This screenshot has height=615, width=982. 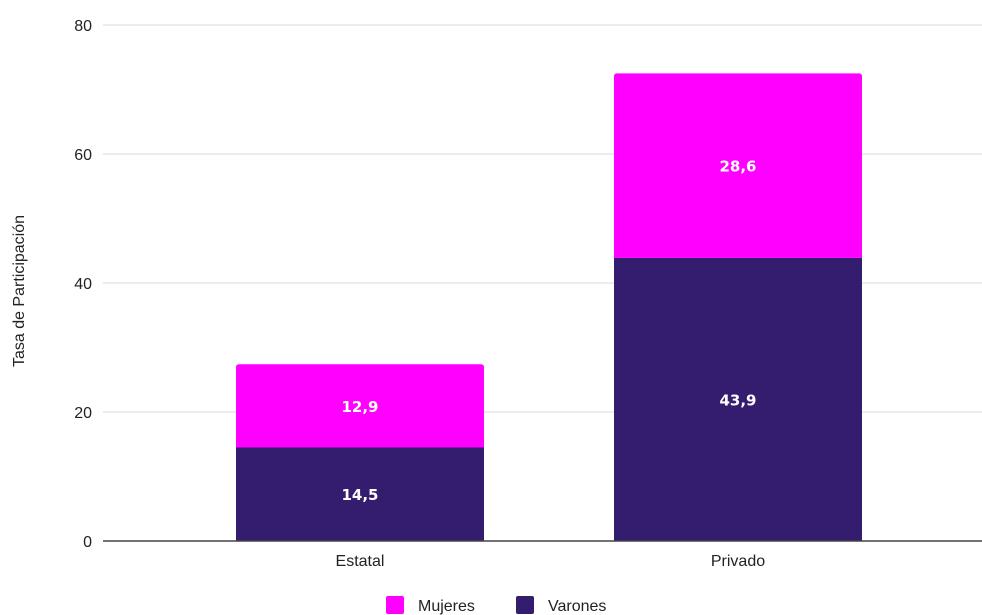 What do you see at coordinates (577, 606) in the screenshot?
I see `legend-label: Varones` at bounding box center [577, 606].